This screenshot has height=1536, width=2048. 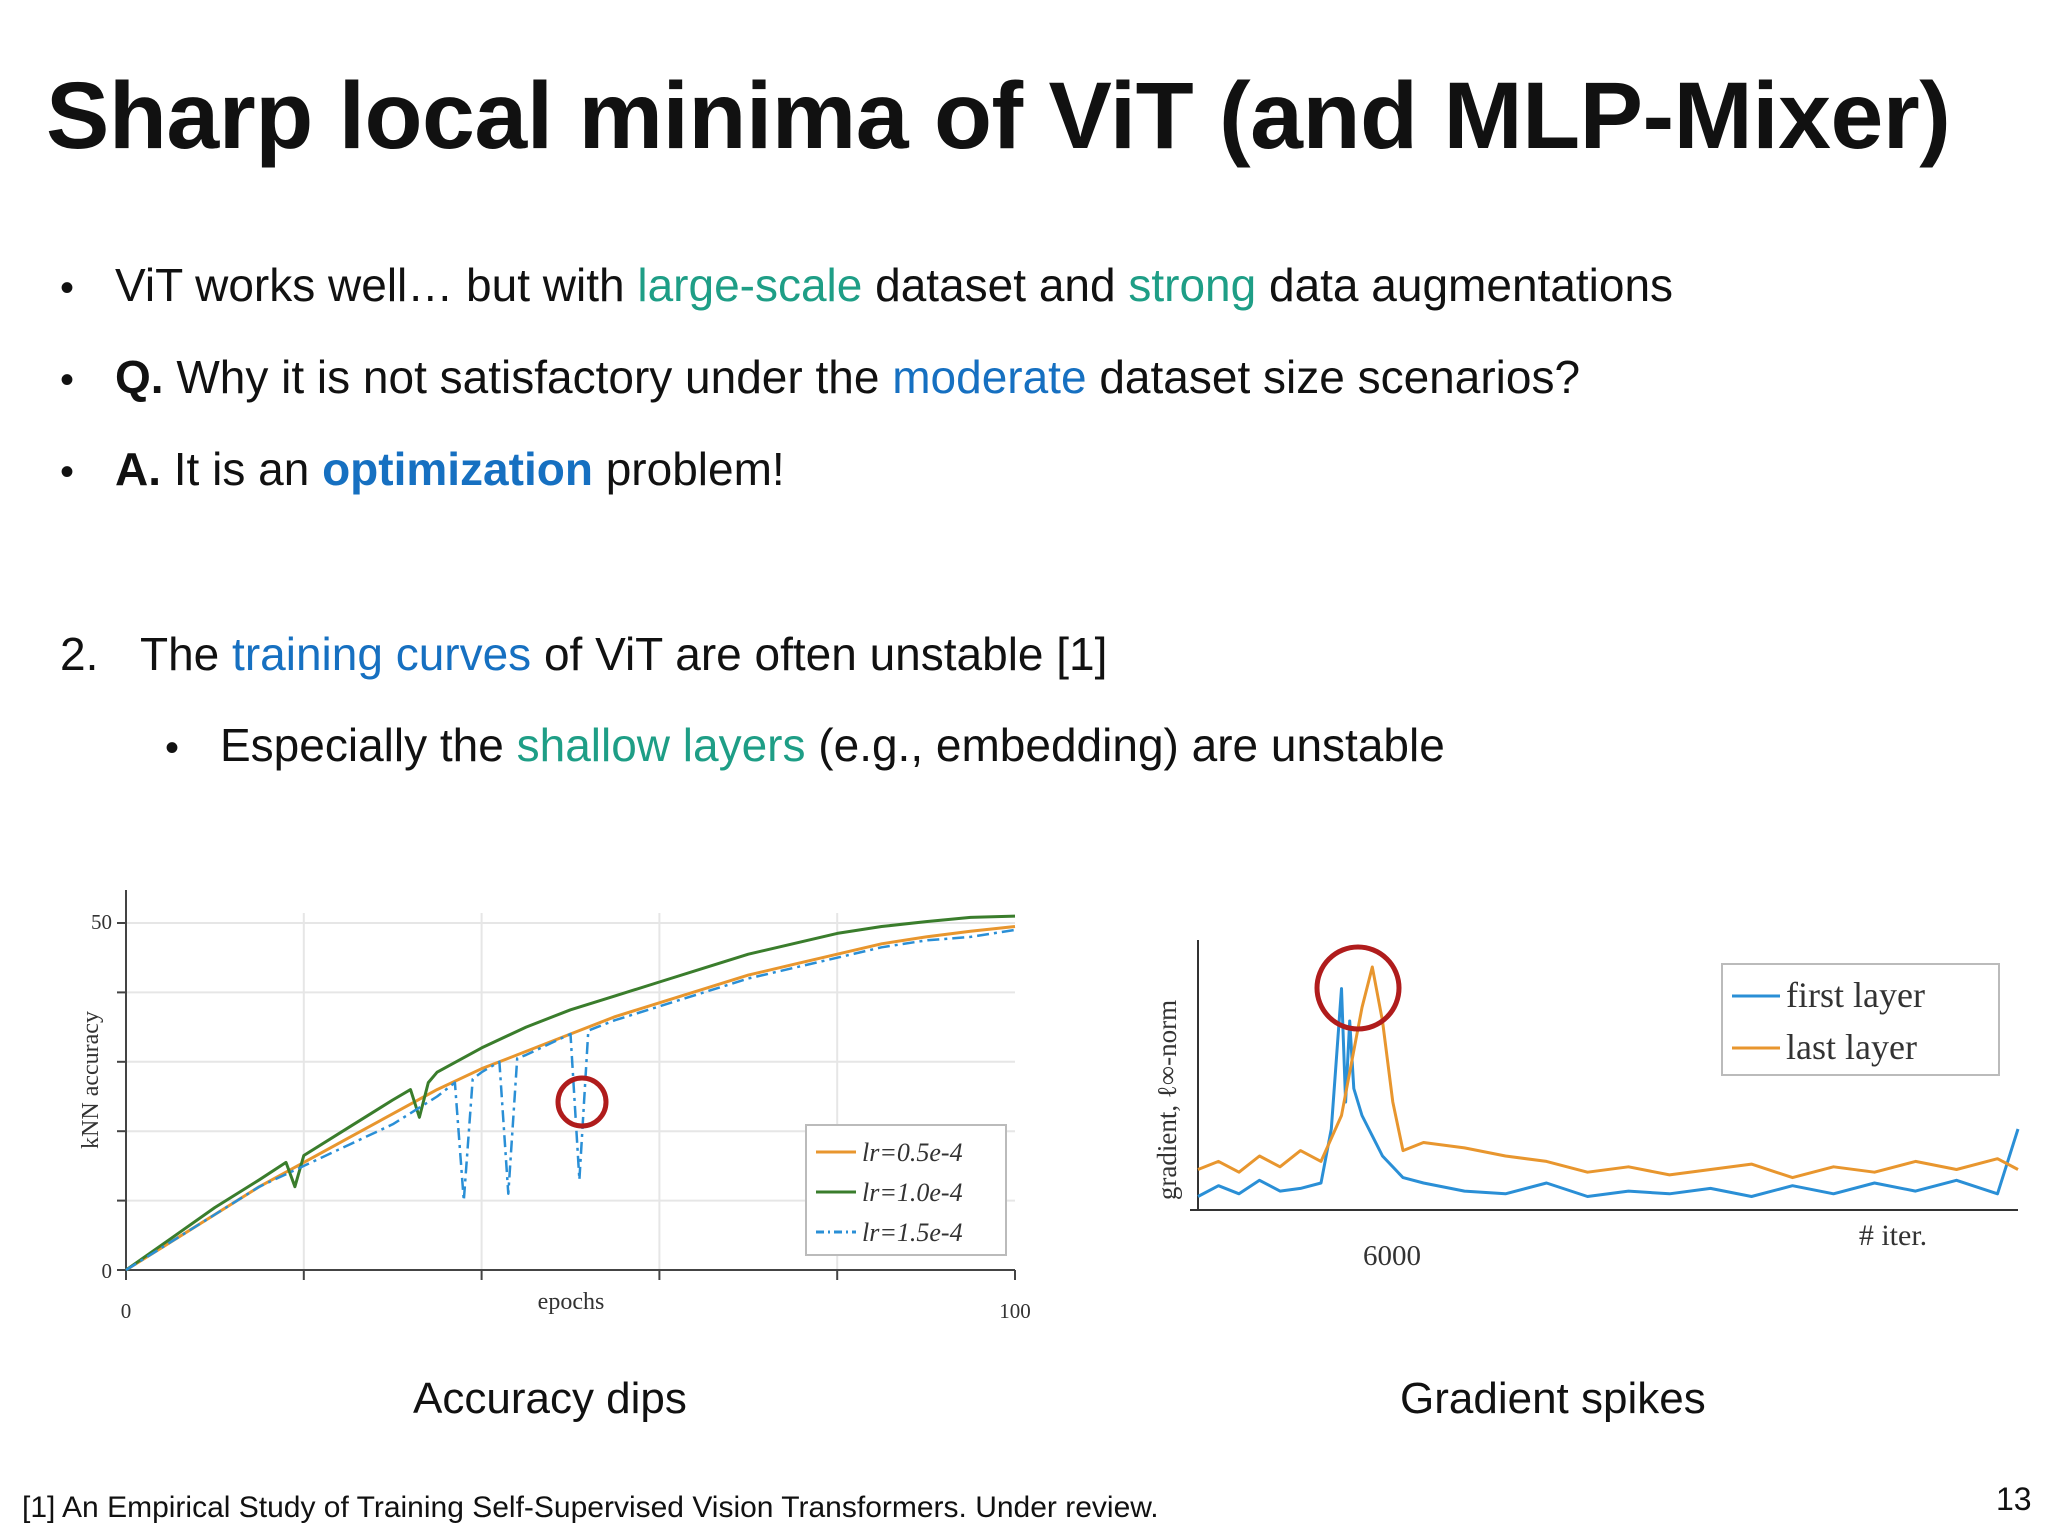 I want to click on item-text: of ViT are often unstable [1], so click(x=819, y=654).